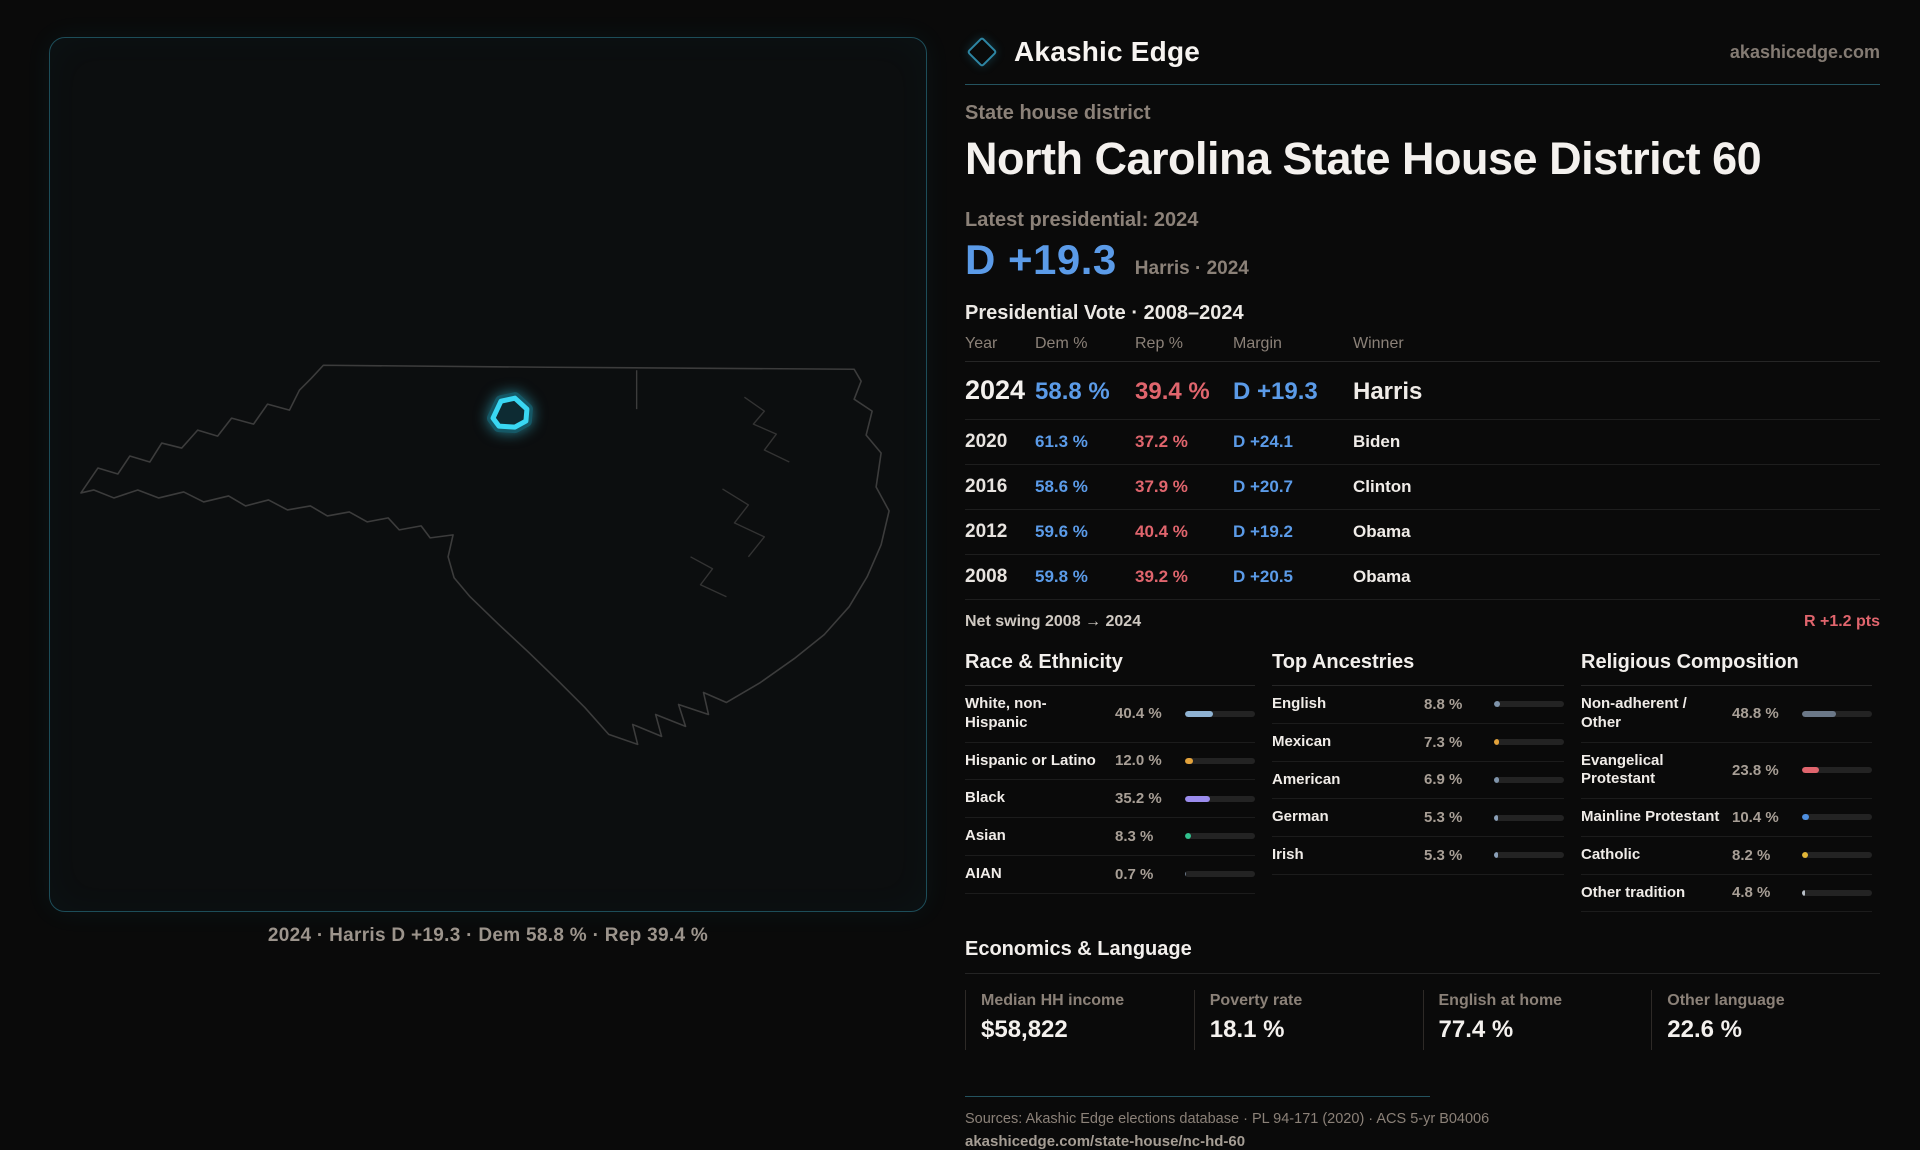 This screenshot has height=1150, width=1920. Describe the element at coordinates (1418, 856) in the screenshot. I see `demo-row: Irish 5.3 %` at that location.